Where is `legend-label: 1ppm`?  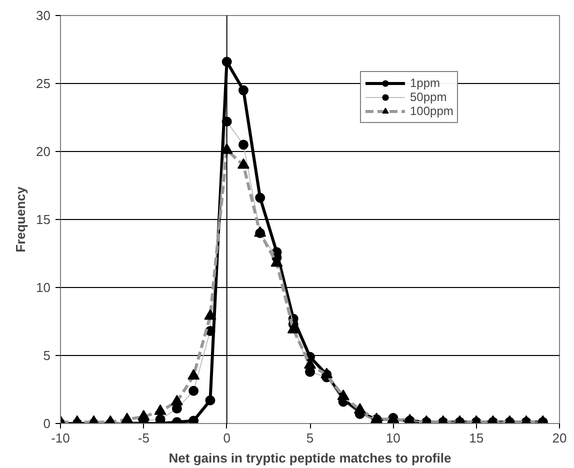
legend-label: 1ppm is located at coordinates (425, 83).